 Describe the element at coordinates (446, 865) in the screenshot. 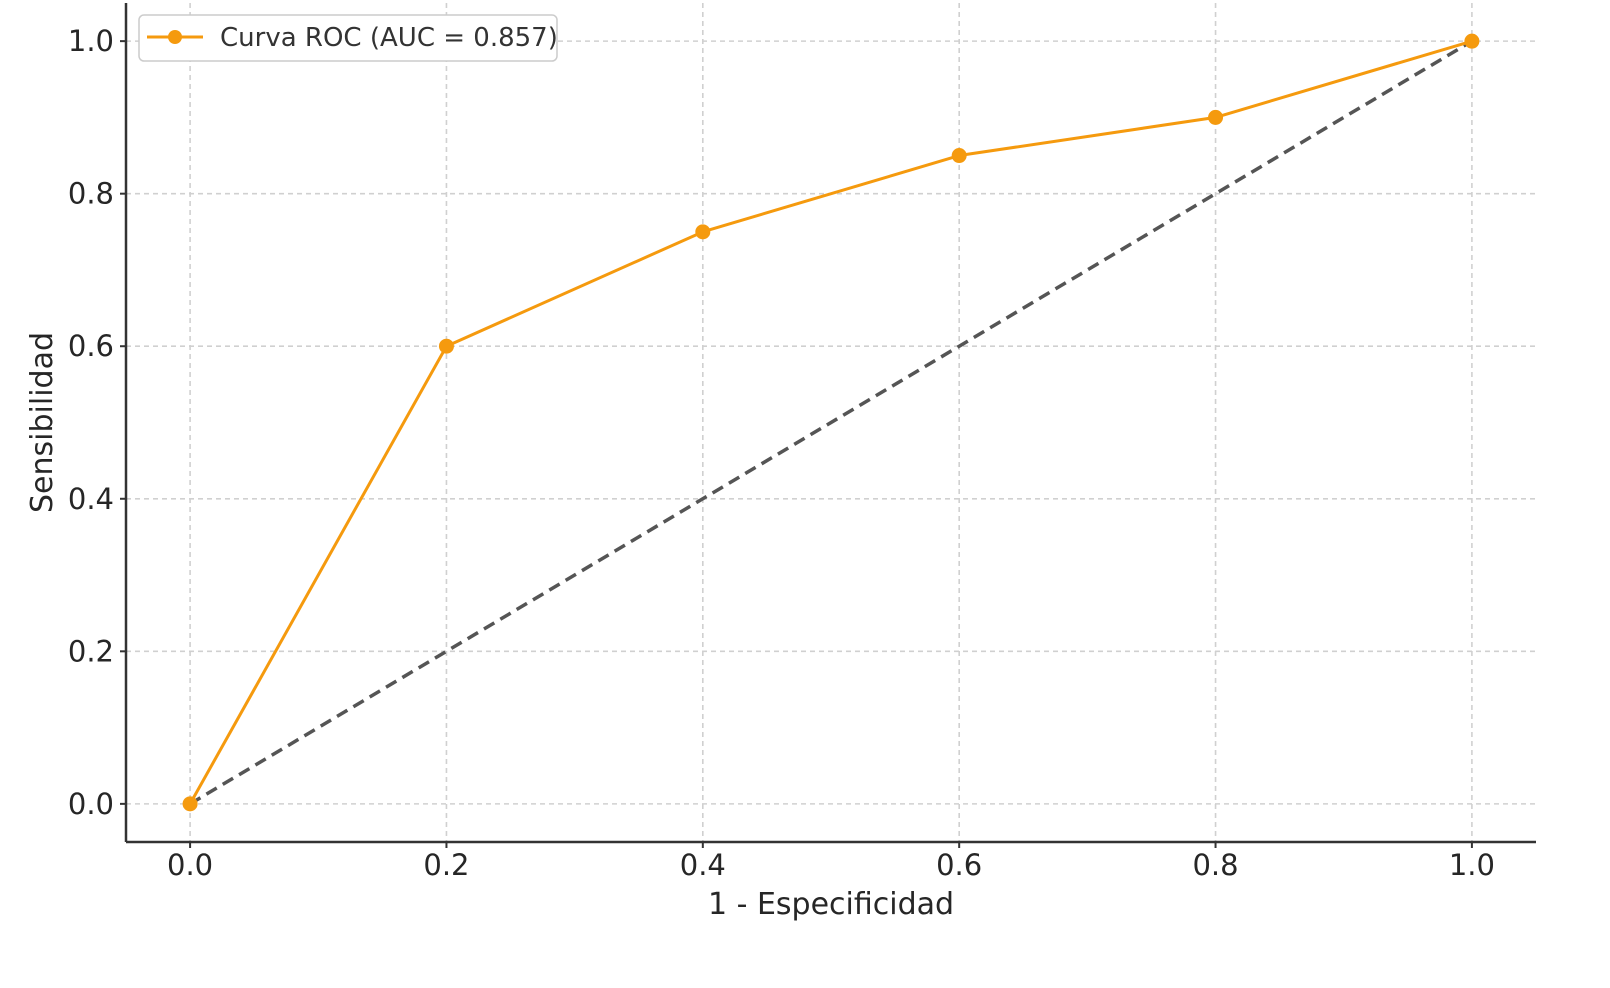

I see `x-tick-label-1: 0.2` at that location.